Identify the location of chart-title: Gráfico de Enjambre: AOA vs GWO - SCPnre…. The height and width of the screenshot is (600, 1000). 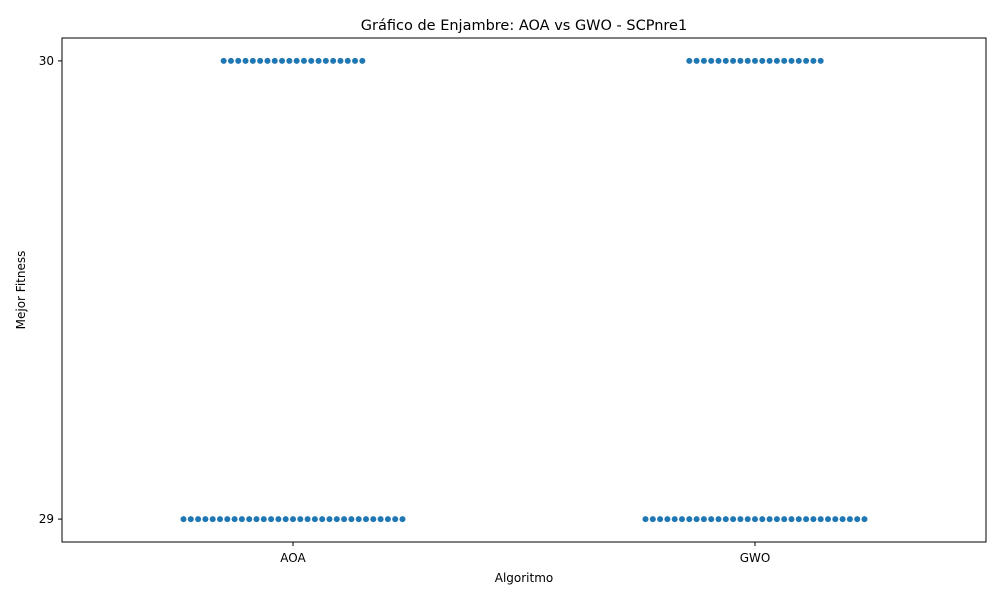
(524, 26).